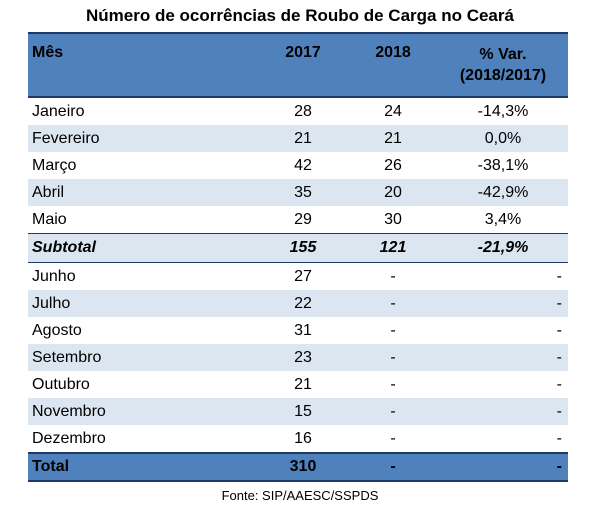 The height and width of the screenshot is (531, 600). Describe the element at coordinates (503, 54) in the screenshot. I see `header-var-line1: % Var.` at that location.